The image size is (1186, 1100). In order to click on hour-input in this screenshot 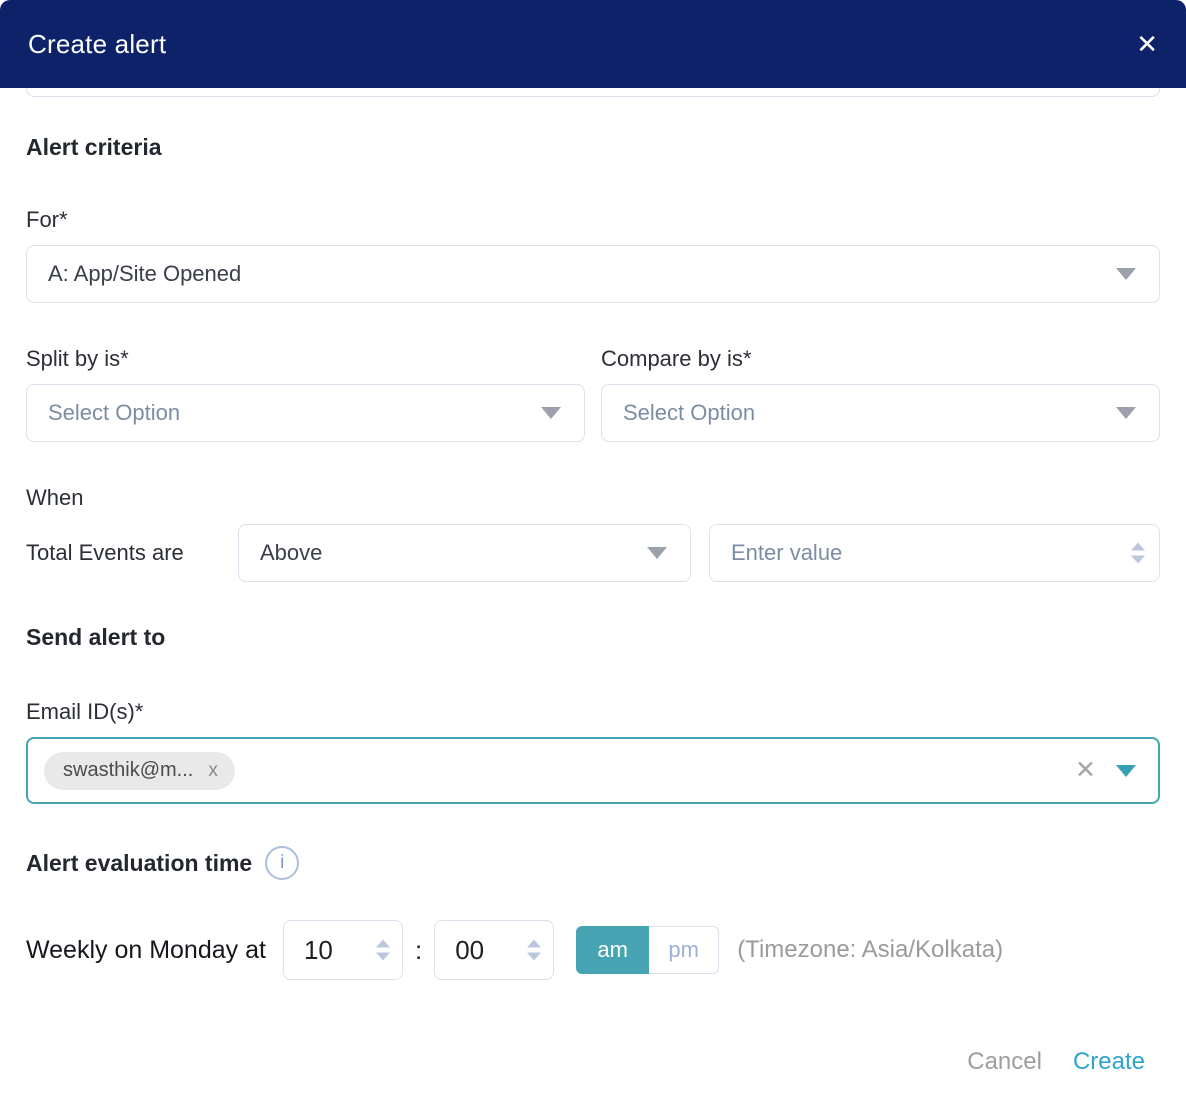, I will do `click(342, 950)`.